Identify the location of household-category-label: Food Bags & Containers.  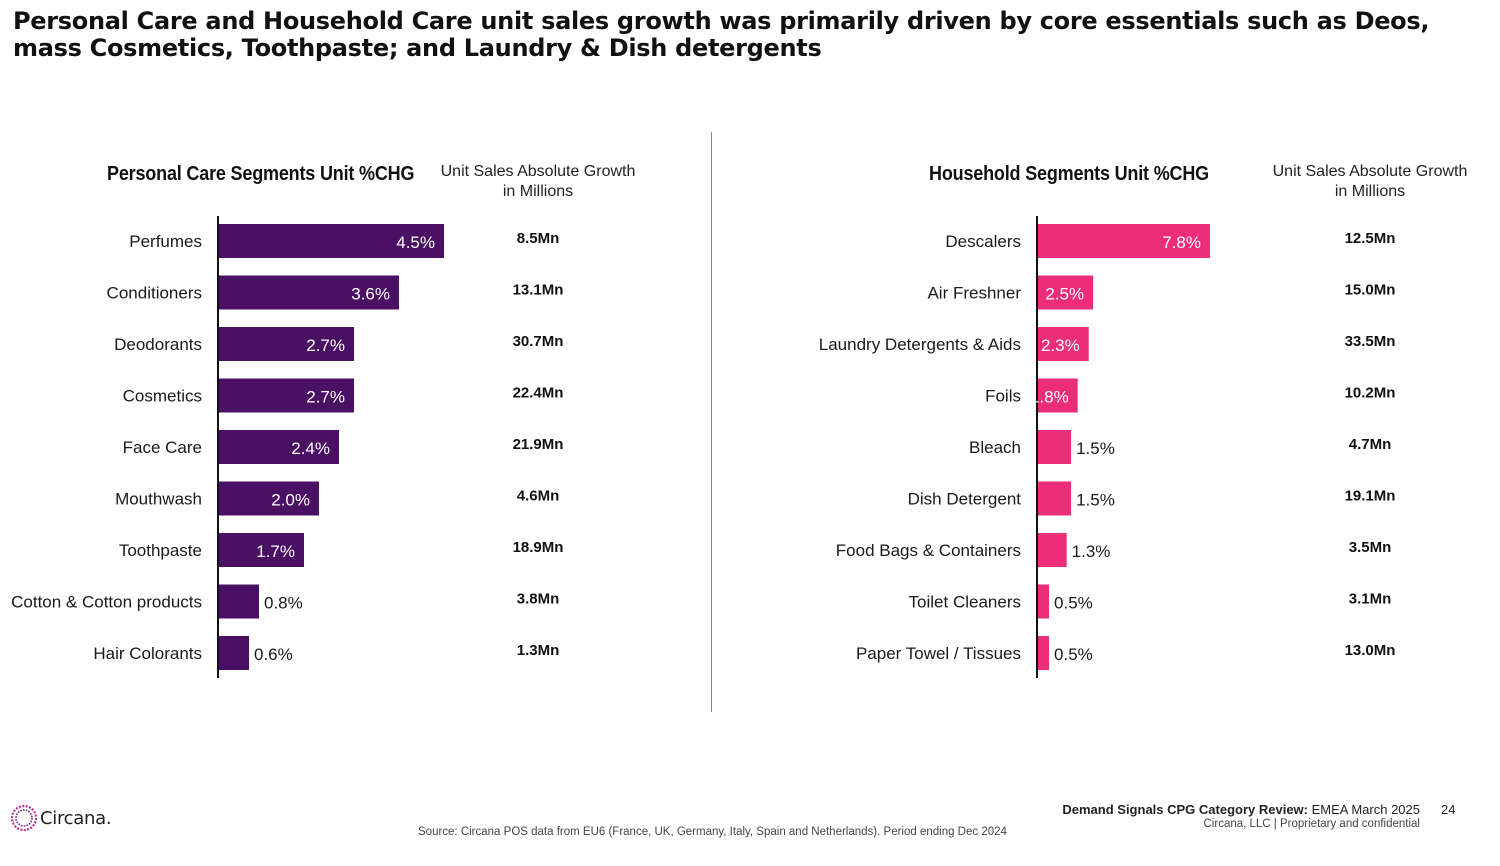
(928, 550).